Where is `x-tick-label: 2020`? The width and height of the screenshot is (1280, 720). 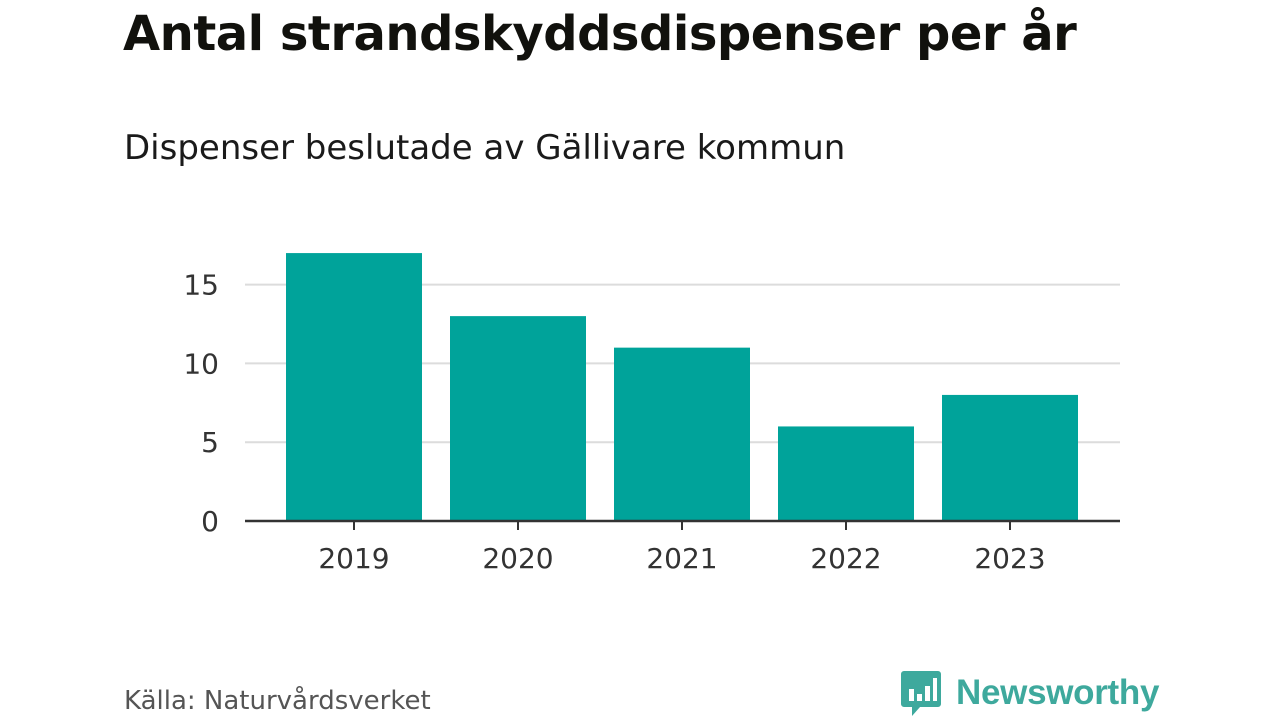 x-tick-label: 2020 is located at coordinates (517, 558).